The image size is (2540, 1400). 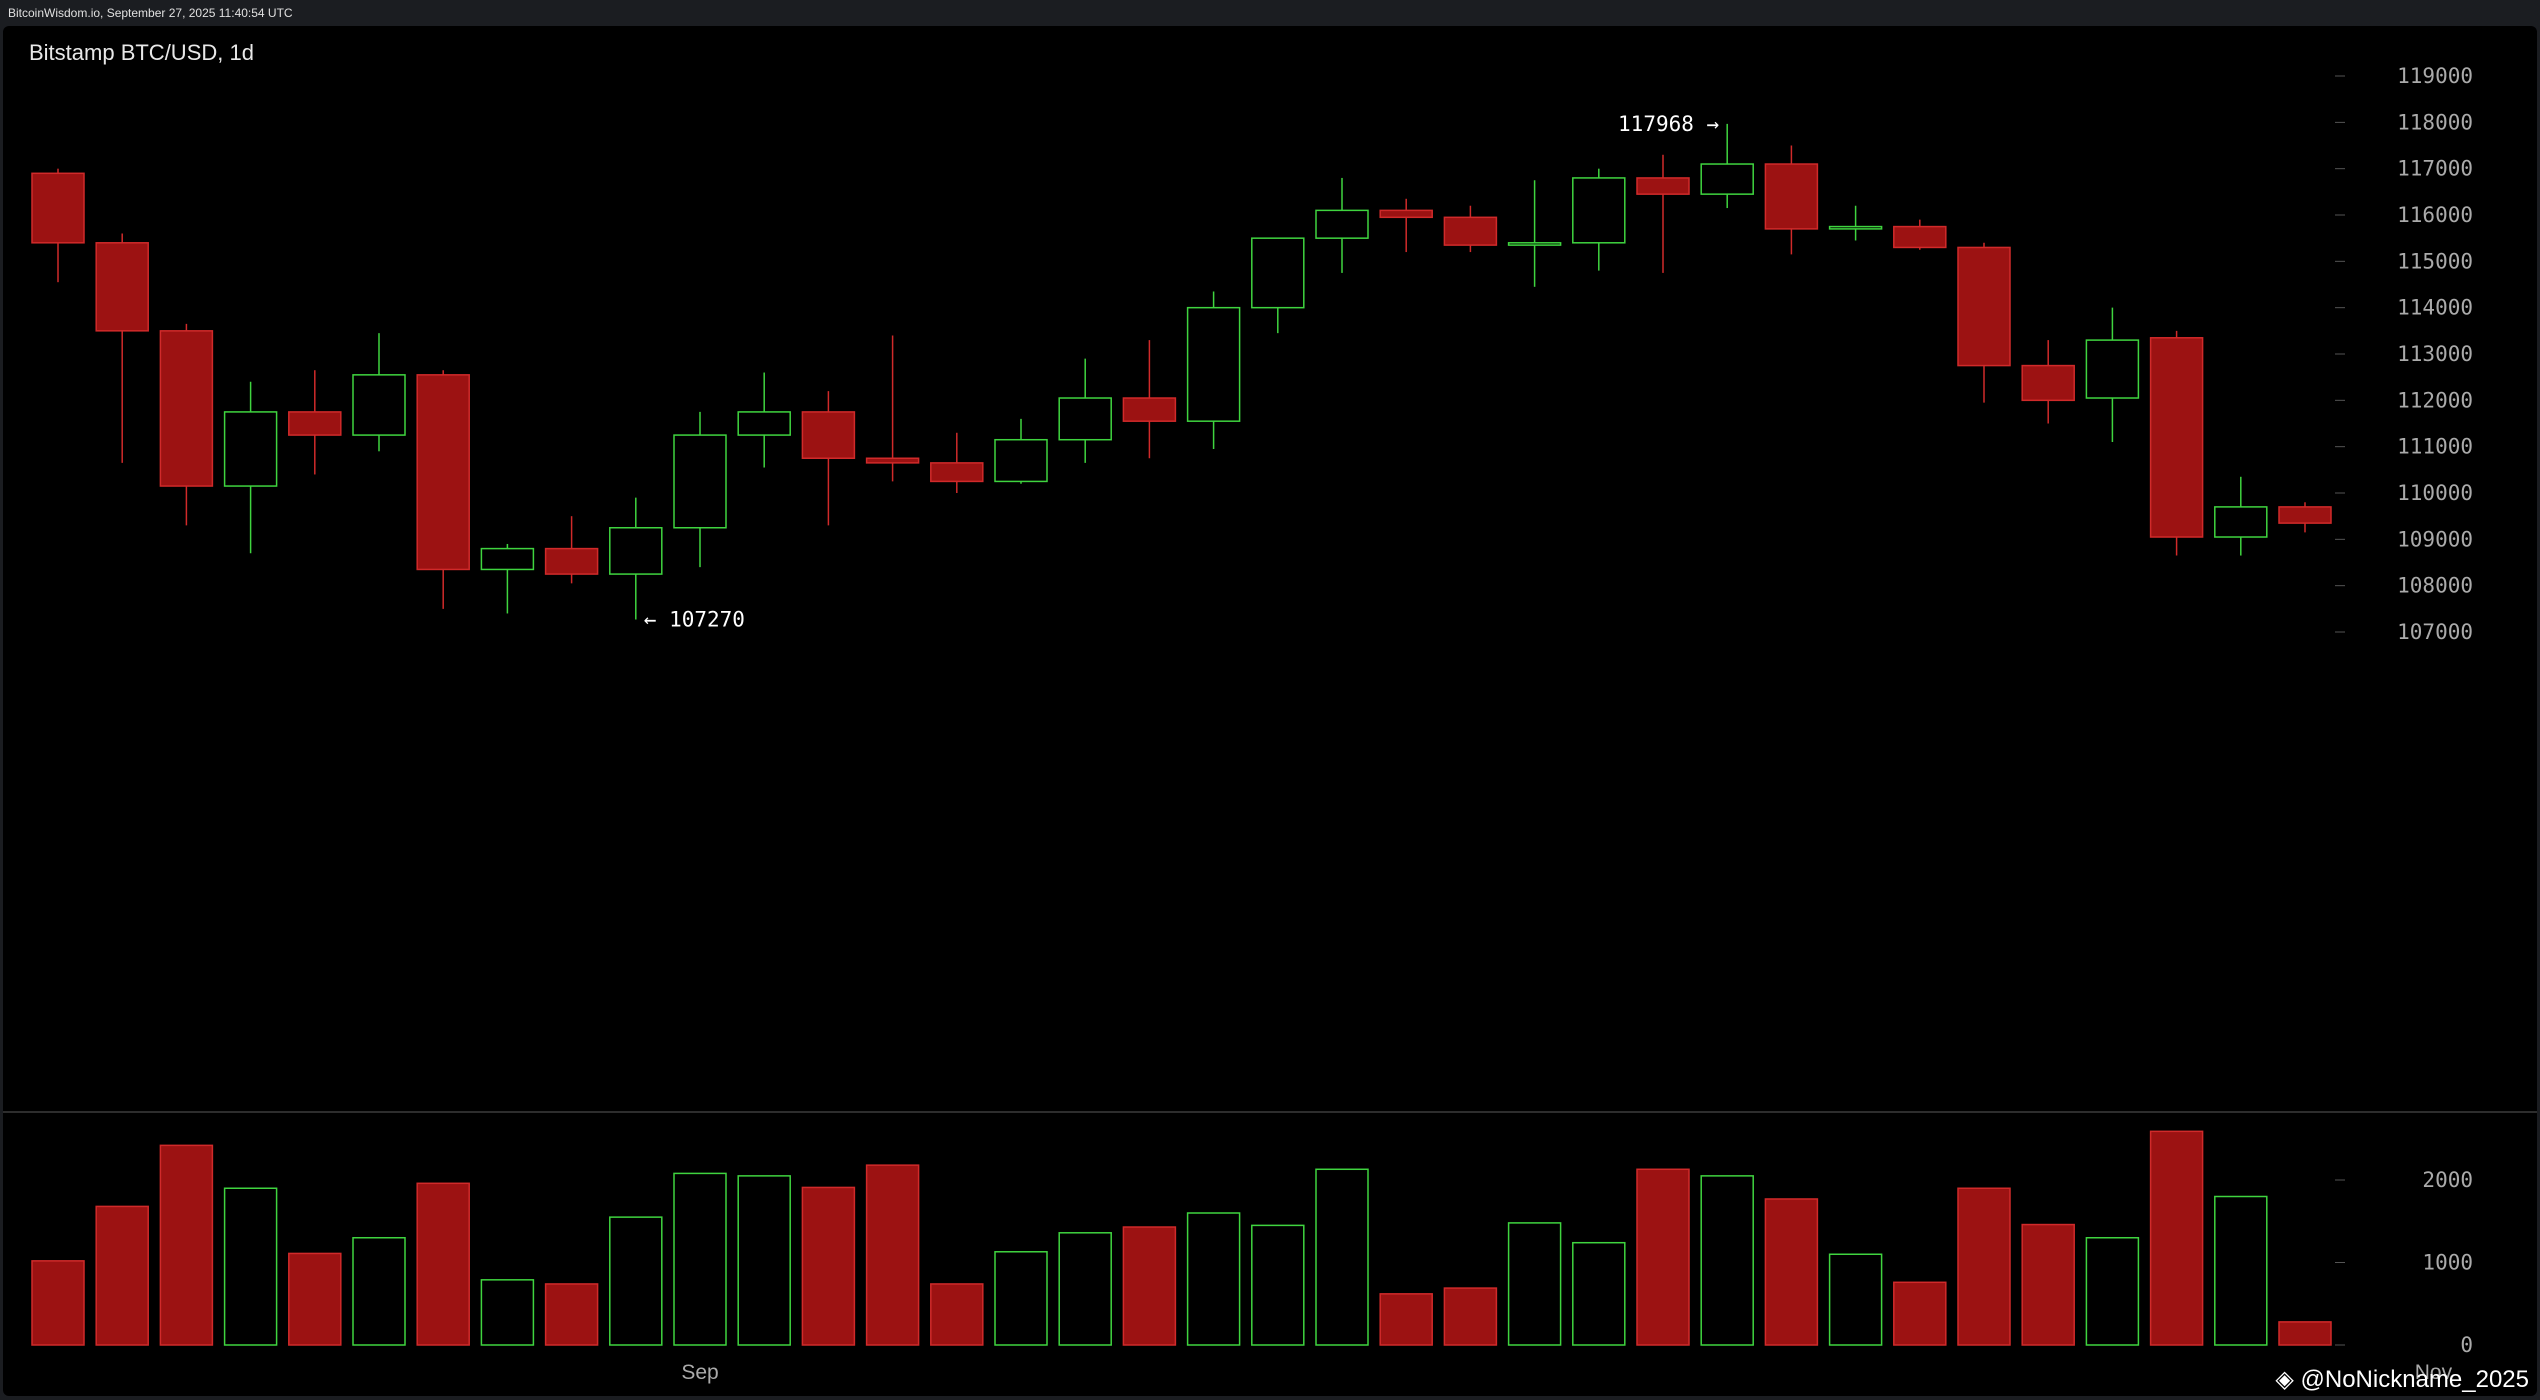 What do you see at coordinates (694, 619) in the screenshot?
I see `price-annotation: ← 107270` at bounding box center [694, 619].